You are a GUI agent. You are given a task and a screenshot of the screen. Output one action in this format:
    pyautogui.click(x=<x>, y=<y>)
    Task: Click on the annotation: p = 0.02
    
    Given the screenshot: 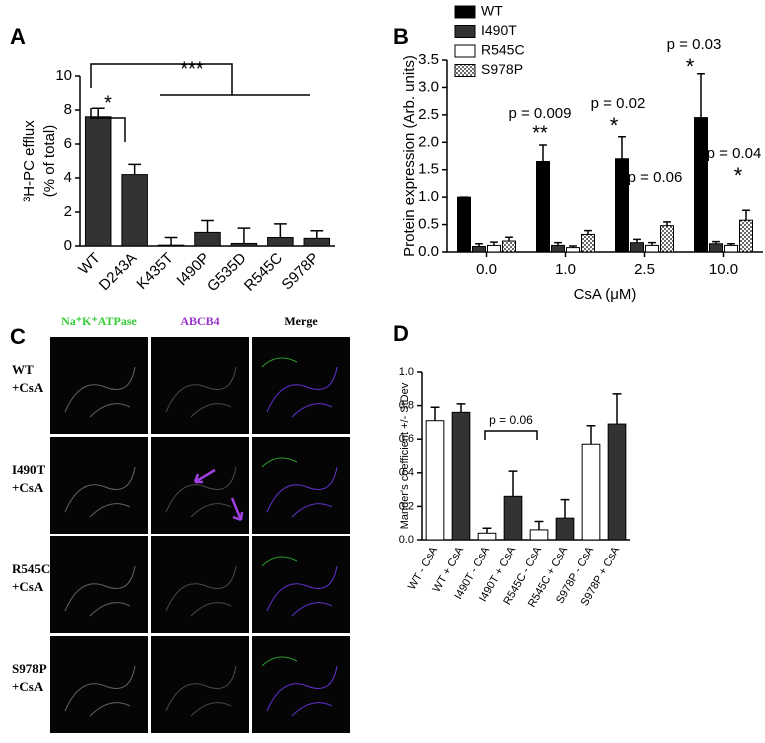 What is the action you would take?
    pyautogui.click(x=618, y=103)
    